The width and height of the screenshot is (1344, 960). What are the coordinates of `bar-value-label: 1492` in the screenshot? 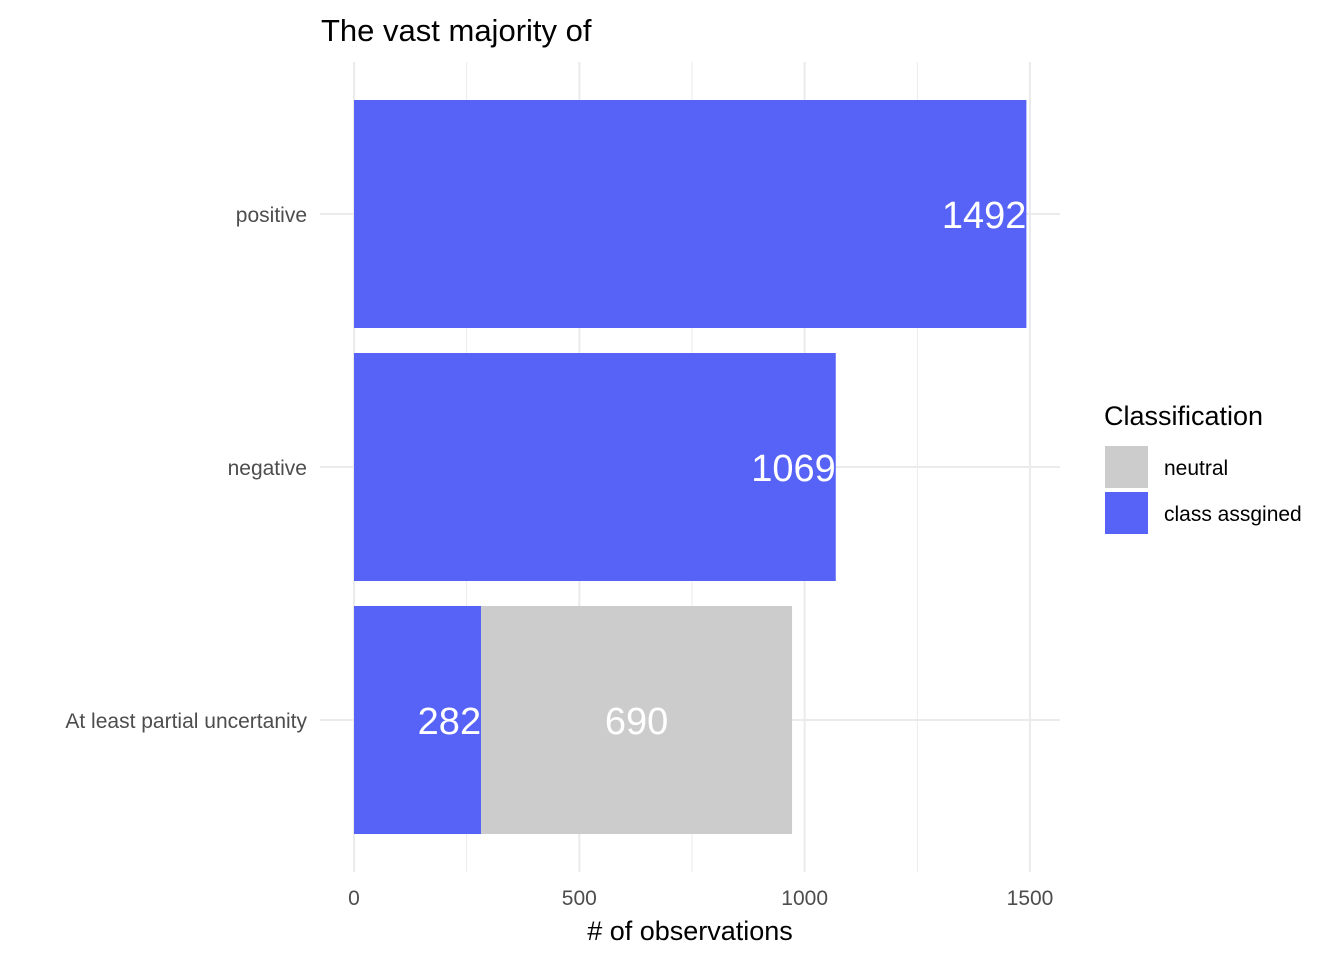 It's located at (984, 216).